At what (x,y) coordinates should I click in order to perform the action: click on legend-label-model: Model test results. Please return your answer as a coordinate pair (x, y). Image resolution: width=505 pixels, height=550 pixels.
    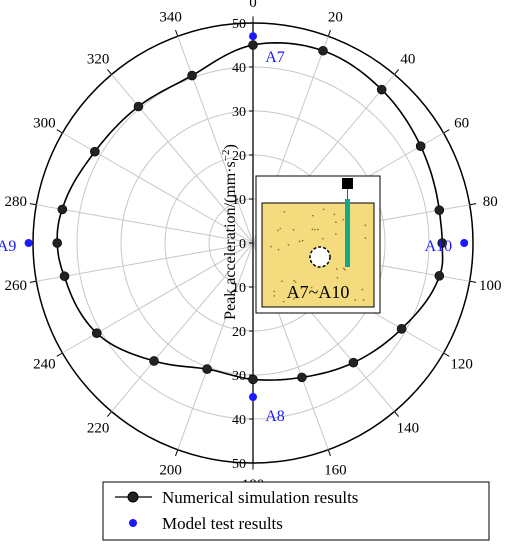
    Looking at the image, I should click on (222, 523).